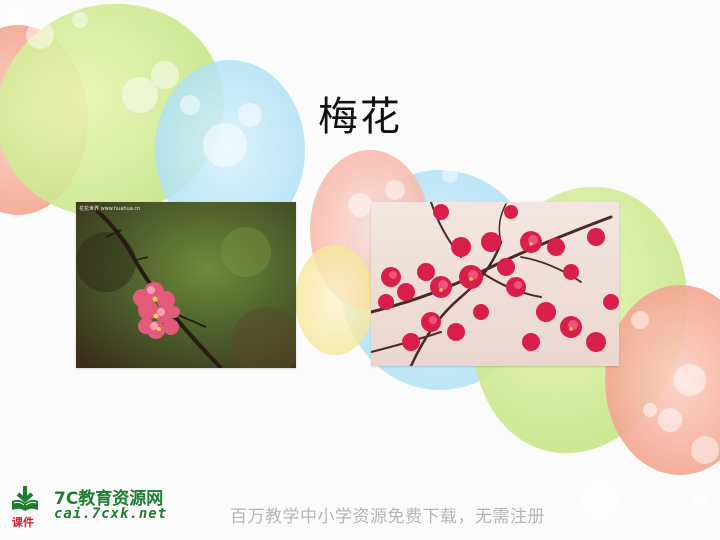  Describe the element at coordinates (109, 499) in the screenshot. I see `brand-name: 7C教育资源网` at that location.